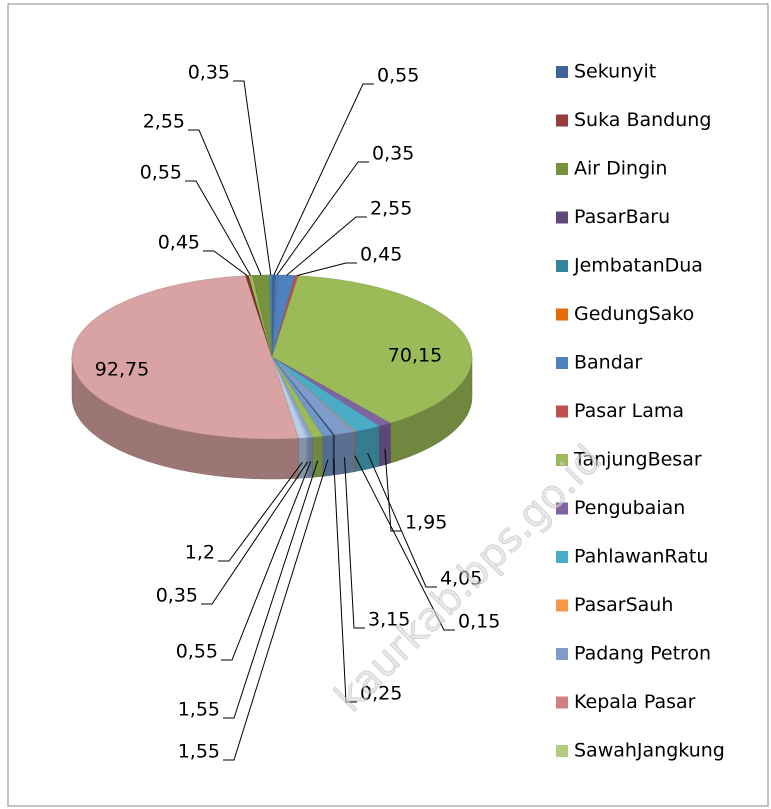 This screenshot has height=809, width=771. Describe the element at coordinates (642, 654) in the screenshot. I see `legend-label: Padang Petron` at that location.